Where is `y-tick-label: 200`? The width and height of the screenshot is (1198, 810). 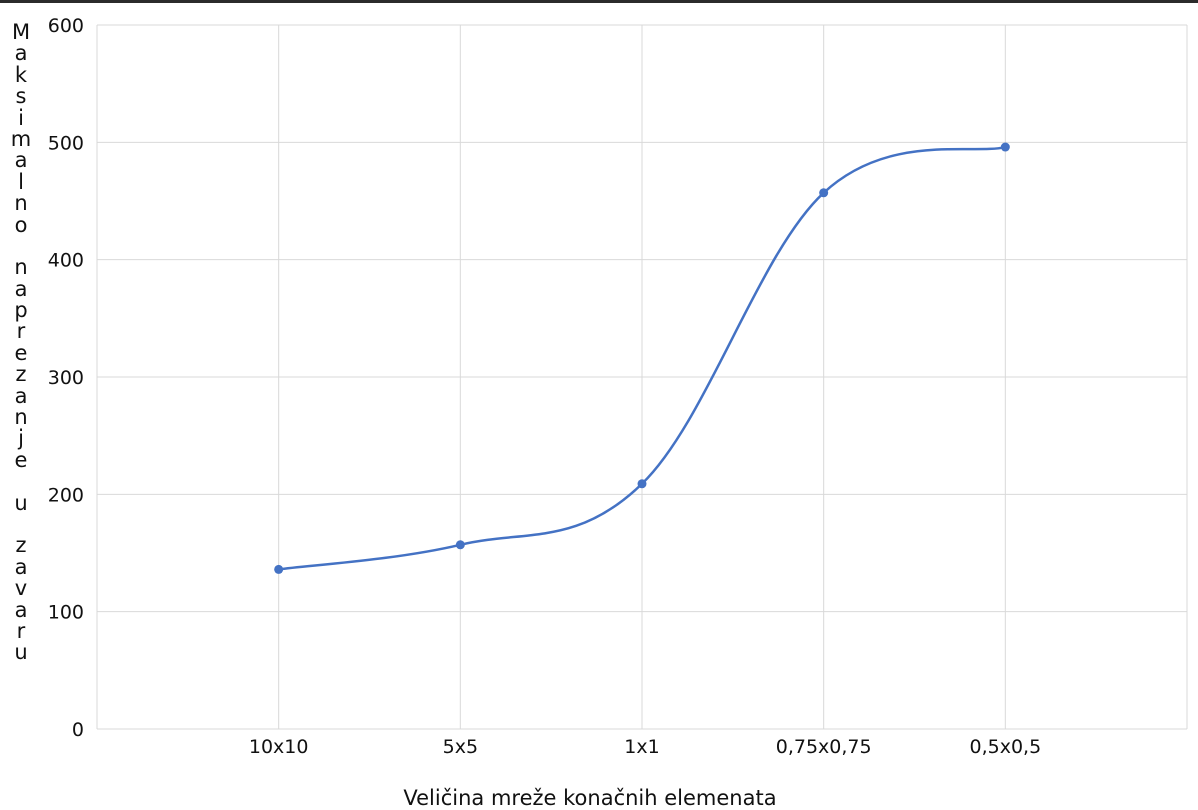
y-tick-label: 200 is located at coordinates (66, 495).